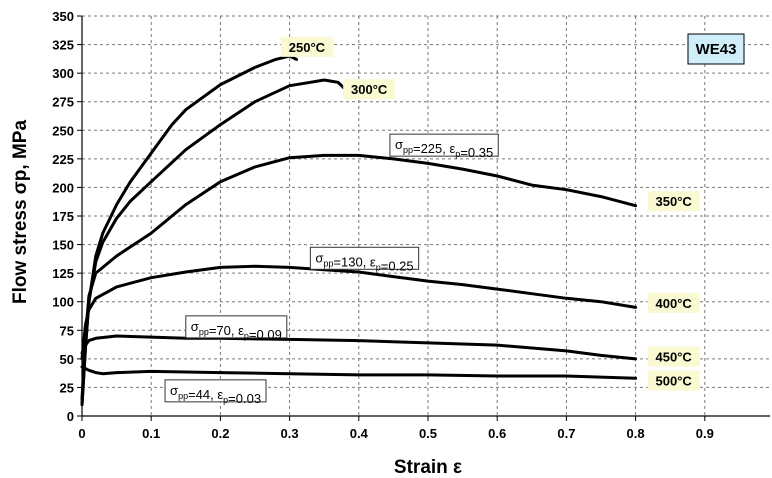  I want to click on annotation-box: σpp=225, εp=0.35, so click(444, 146).